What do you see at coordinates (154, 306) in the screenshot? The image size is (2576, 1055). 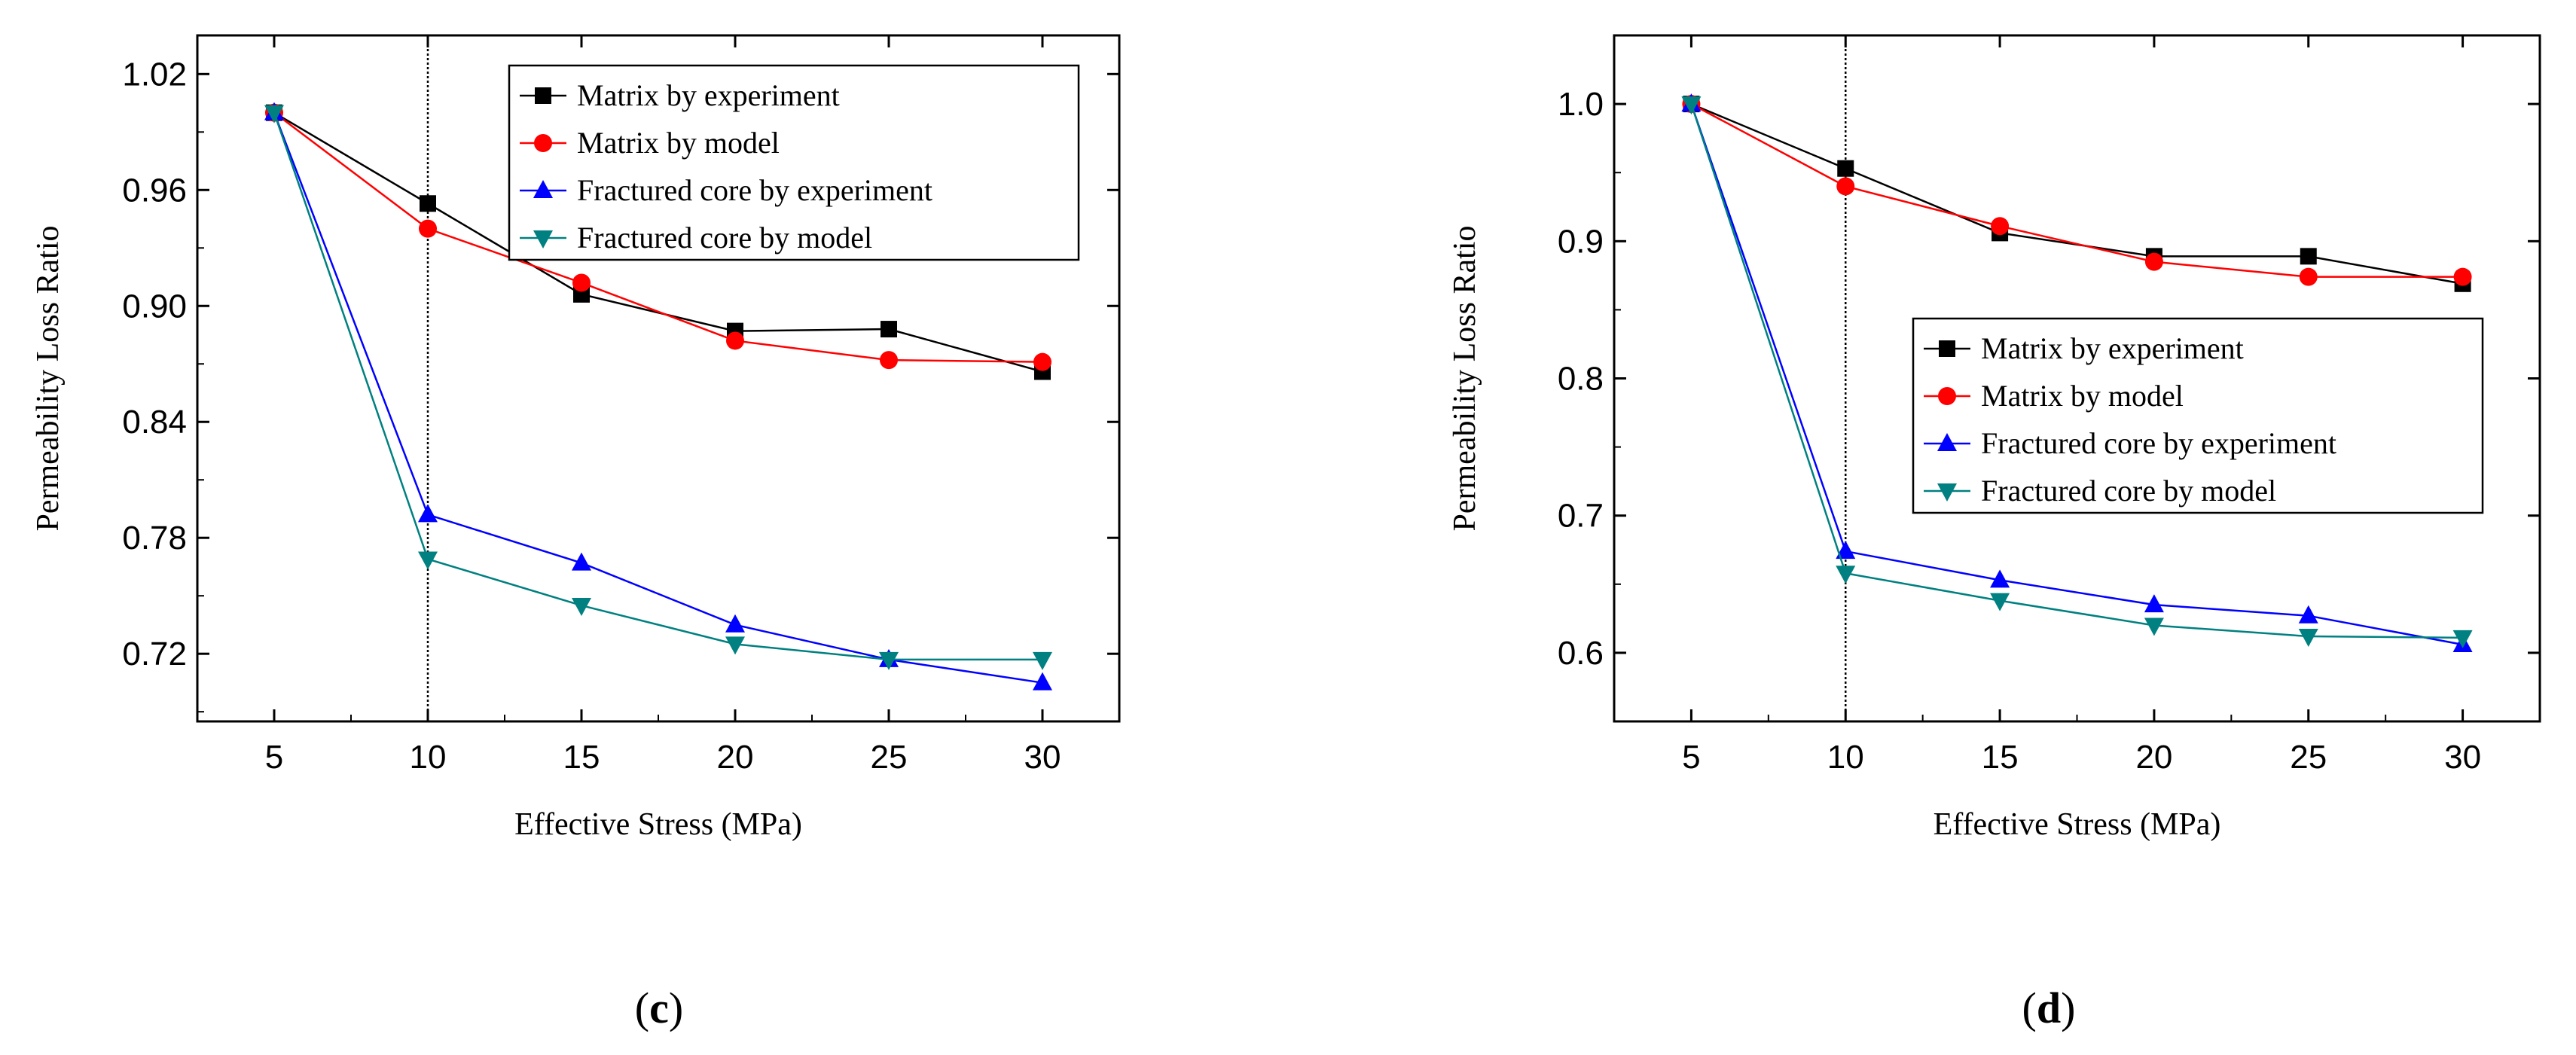 I see `y-tick-label: 0.90` at bounding box center [154, 306].